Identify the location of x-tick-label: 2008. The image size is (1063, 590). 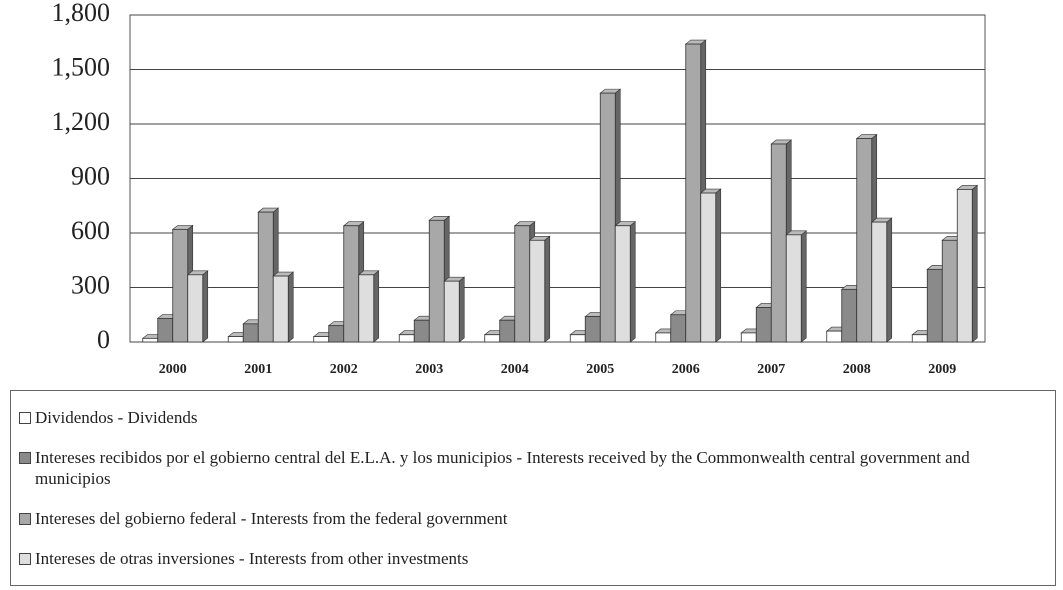
(857, 369).